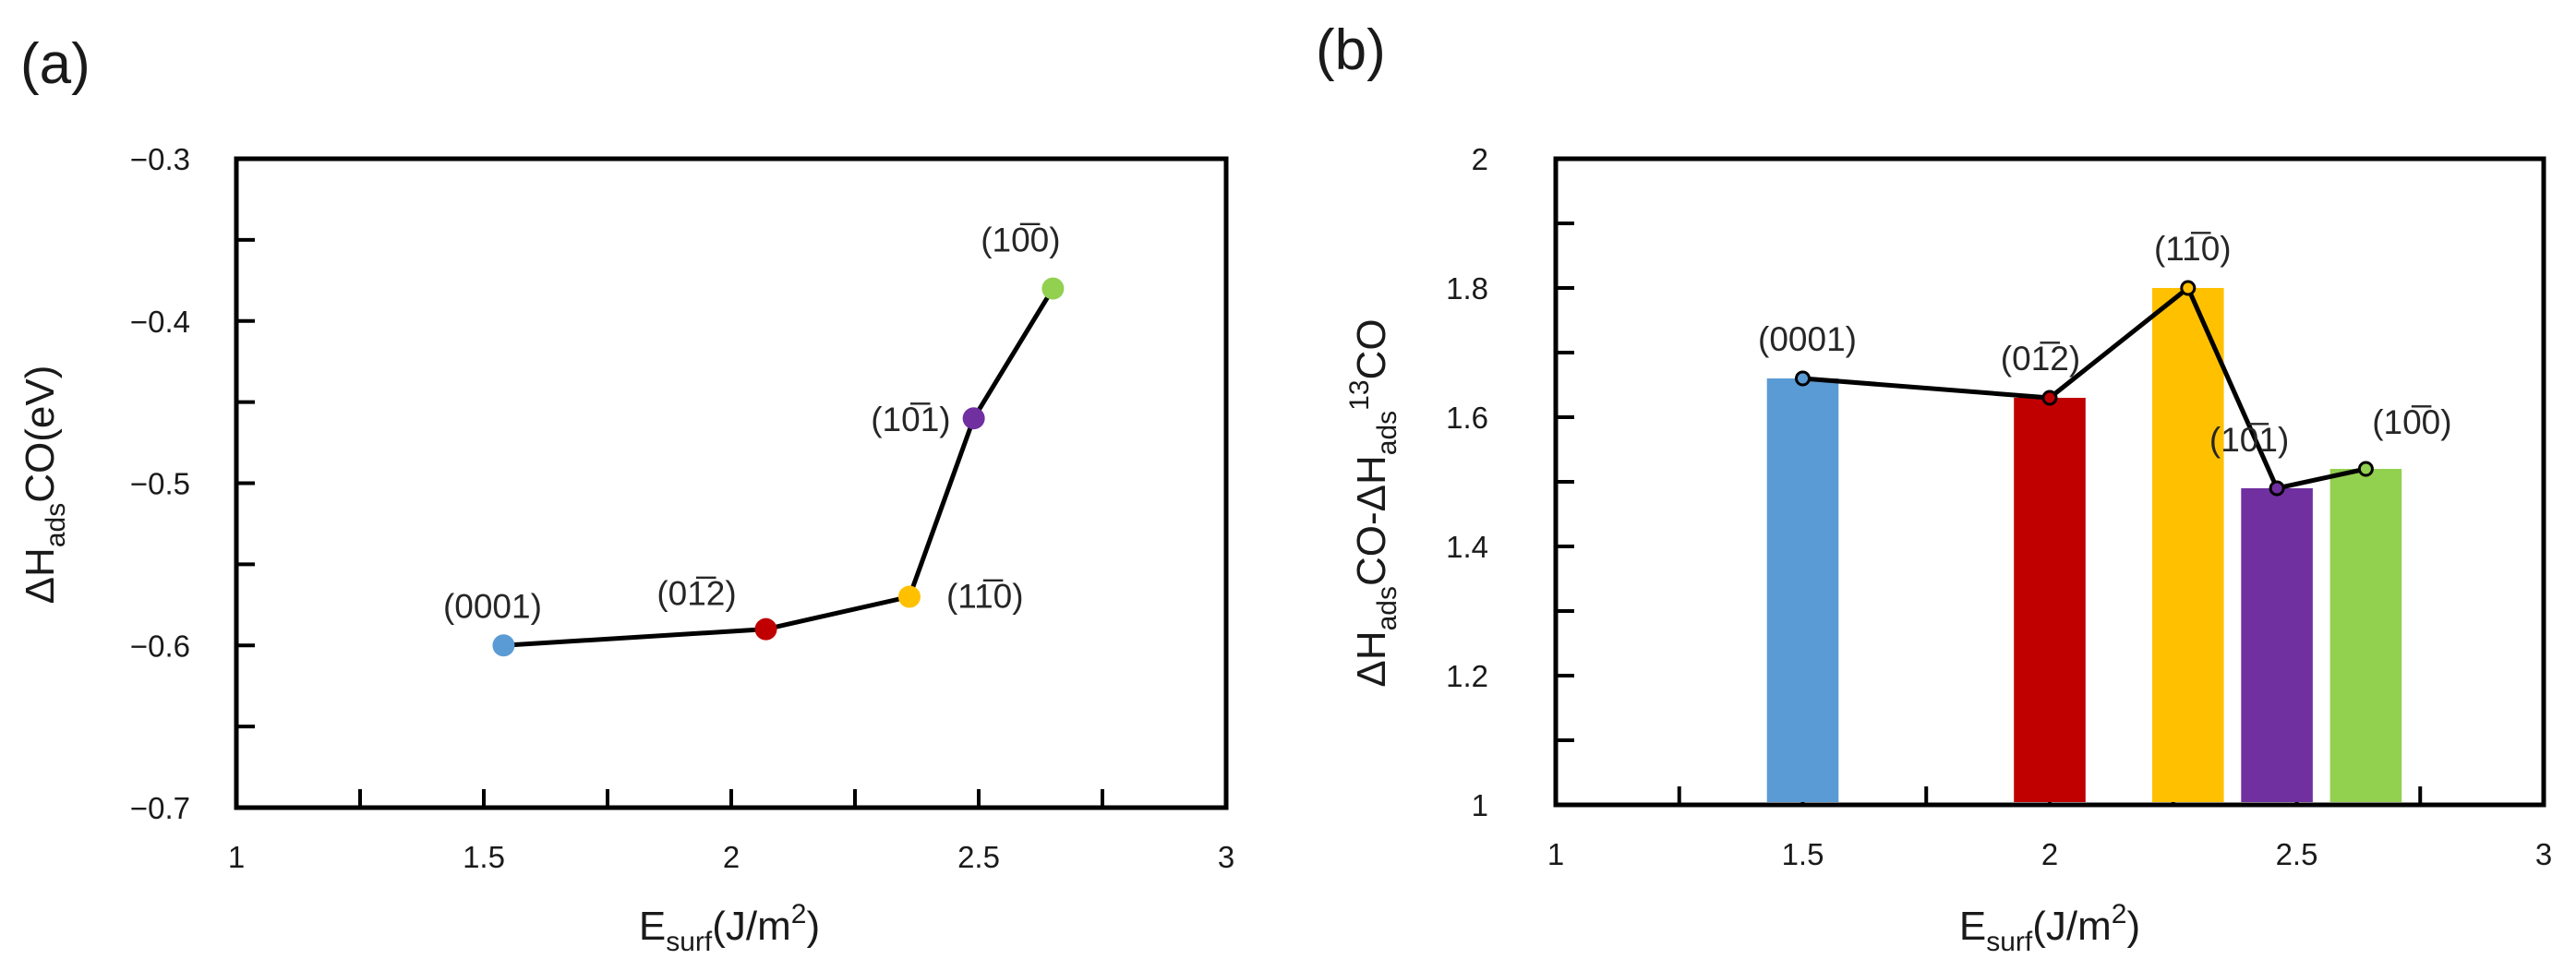 This screenshot has width=2576, height=971. I want to click on panel-a-x-tick-label: 1, so click(236, 857).